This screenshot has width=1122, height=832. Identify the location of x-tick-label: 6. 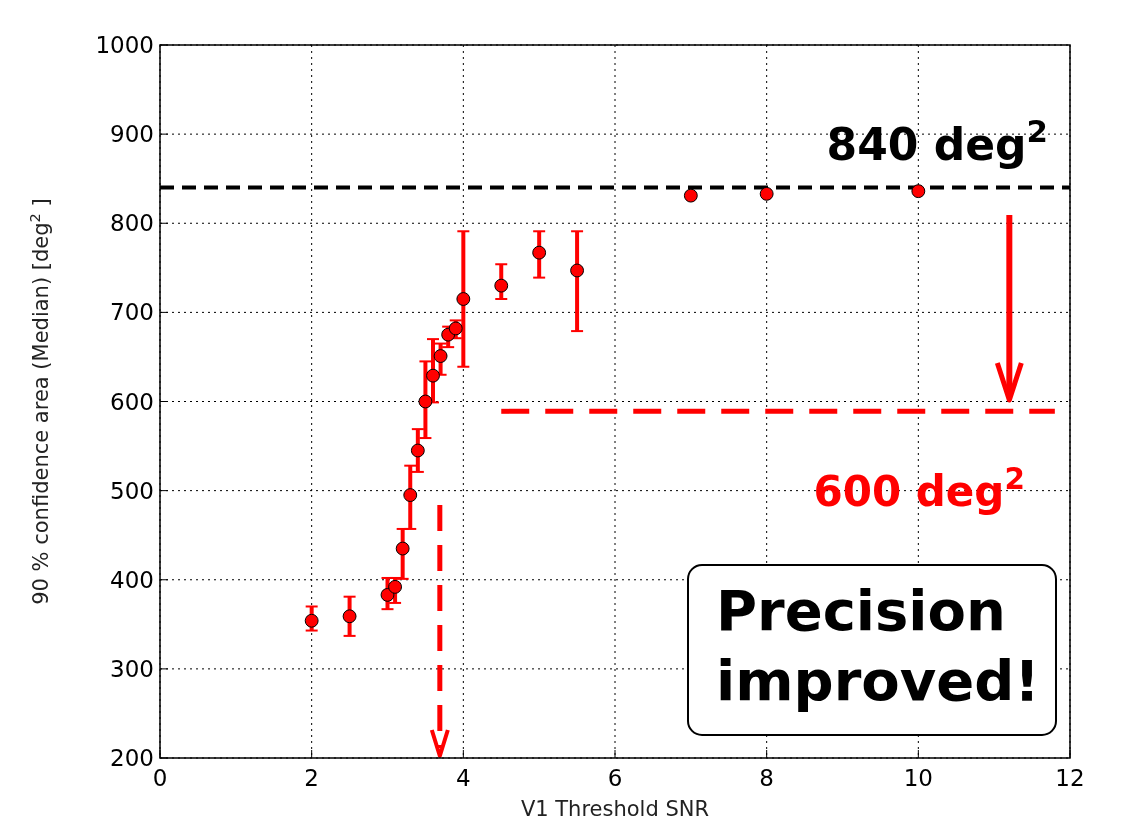
(615, 778).